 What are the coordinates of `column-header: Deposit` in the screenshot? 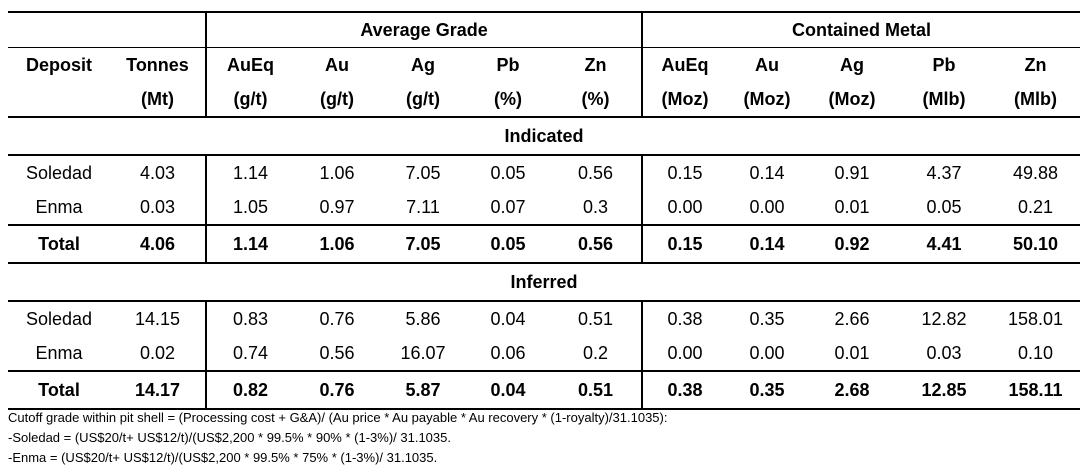 It's located at (59, 64).